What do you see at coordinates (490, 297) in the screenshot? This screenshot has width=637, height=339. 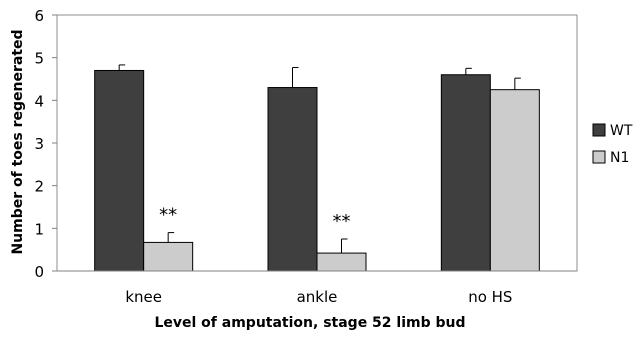 I see `x-tick-label: no HS` at bounding box center [490, 297].